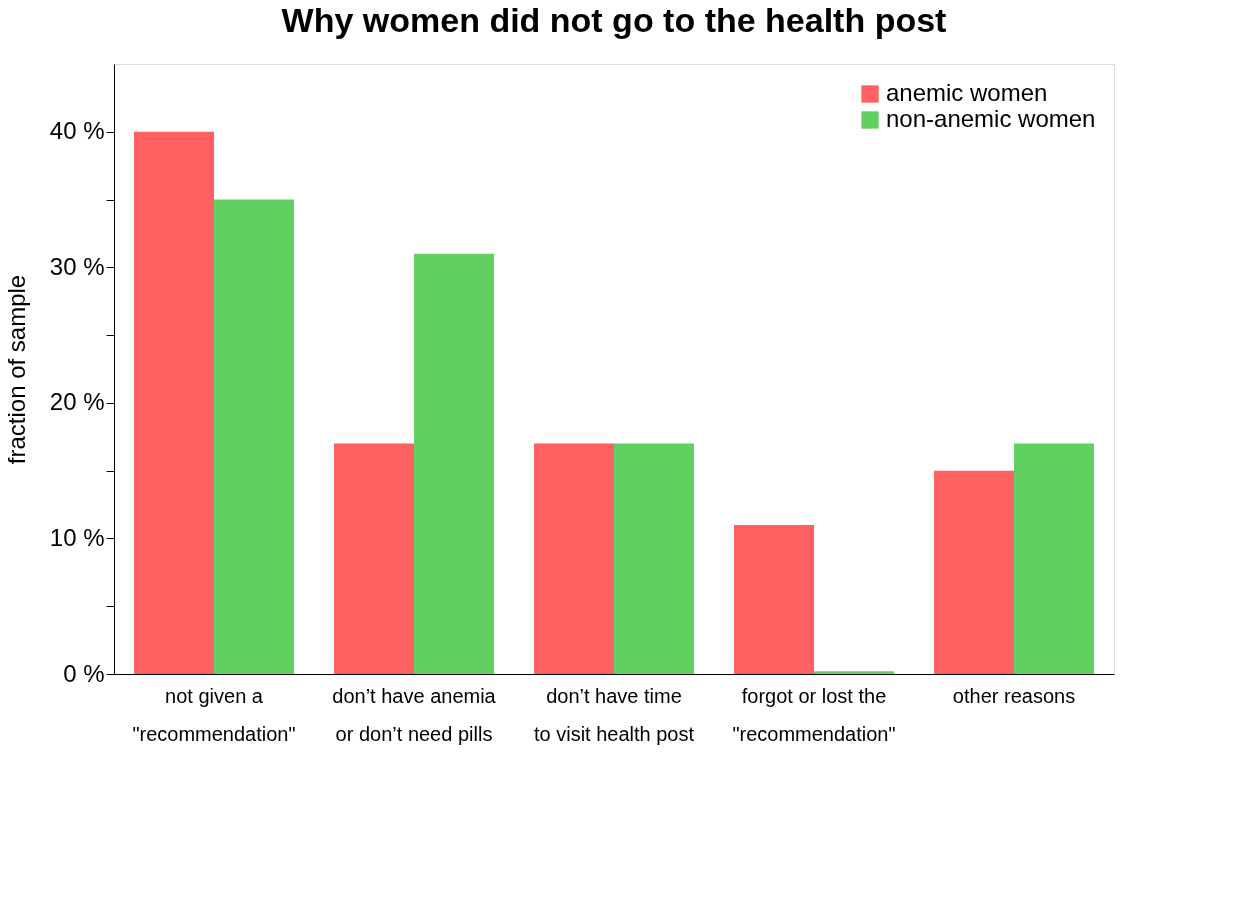  Describe the element at coordinates (214, 714) in the screenshot. I see `x-tick-label: not given a "recommendation"` at that location.